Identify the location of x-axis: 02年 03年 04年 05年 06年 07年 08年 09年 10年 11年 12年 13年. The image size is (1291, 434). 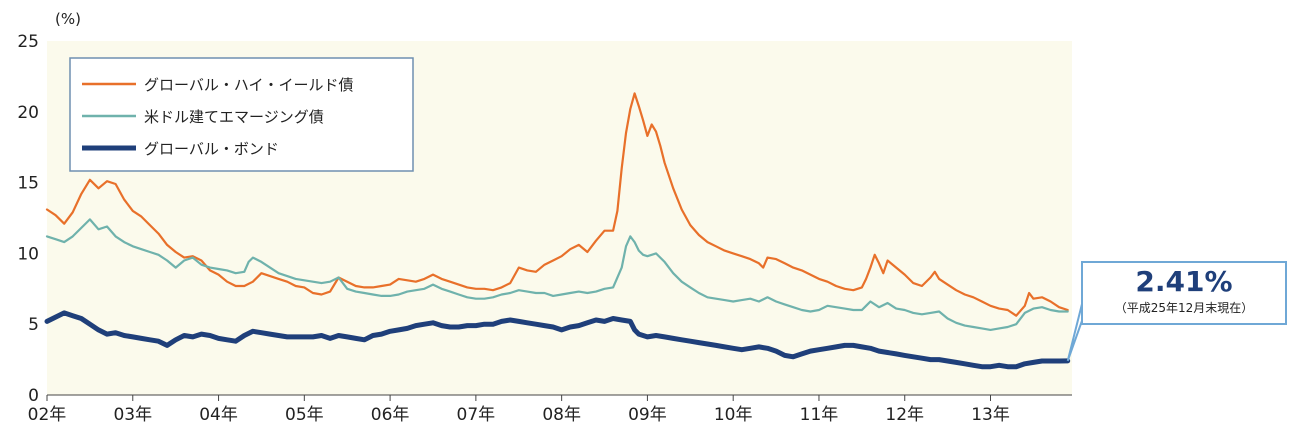
(550, 409).